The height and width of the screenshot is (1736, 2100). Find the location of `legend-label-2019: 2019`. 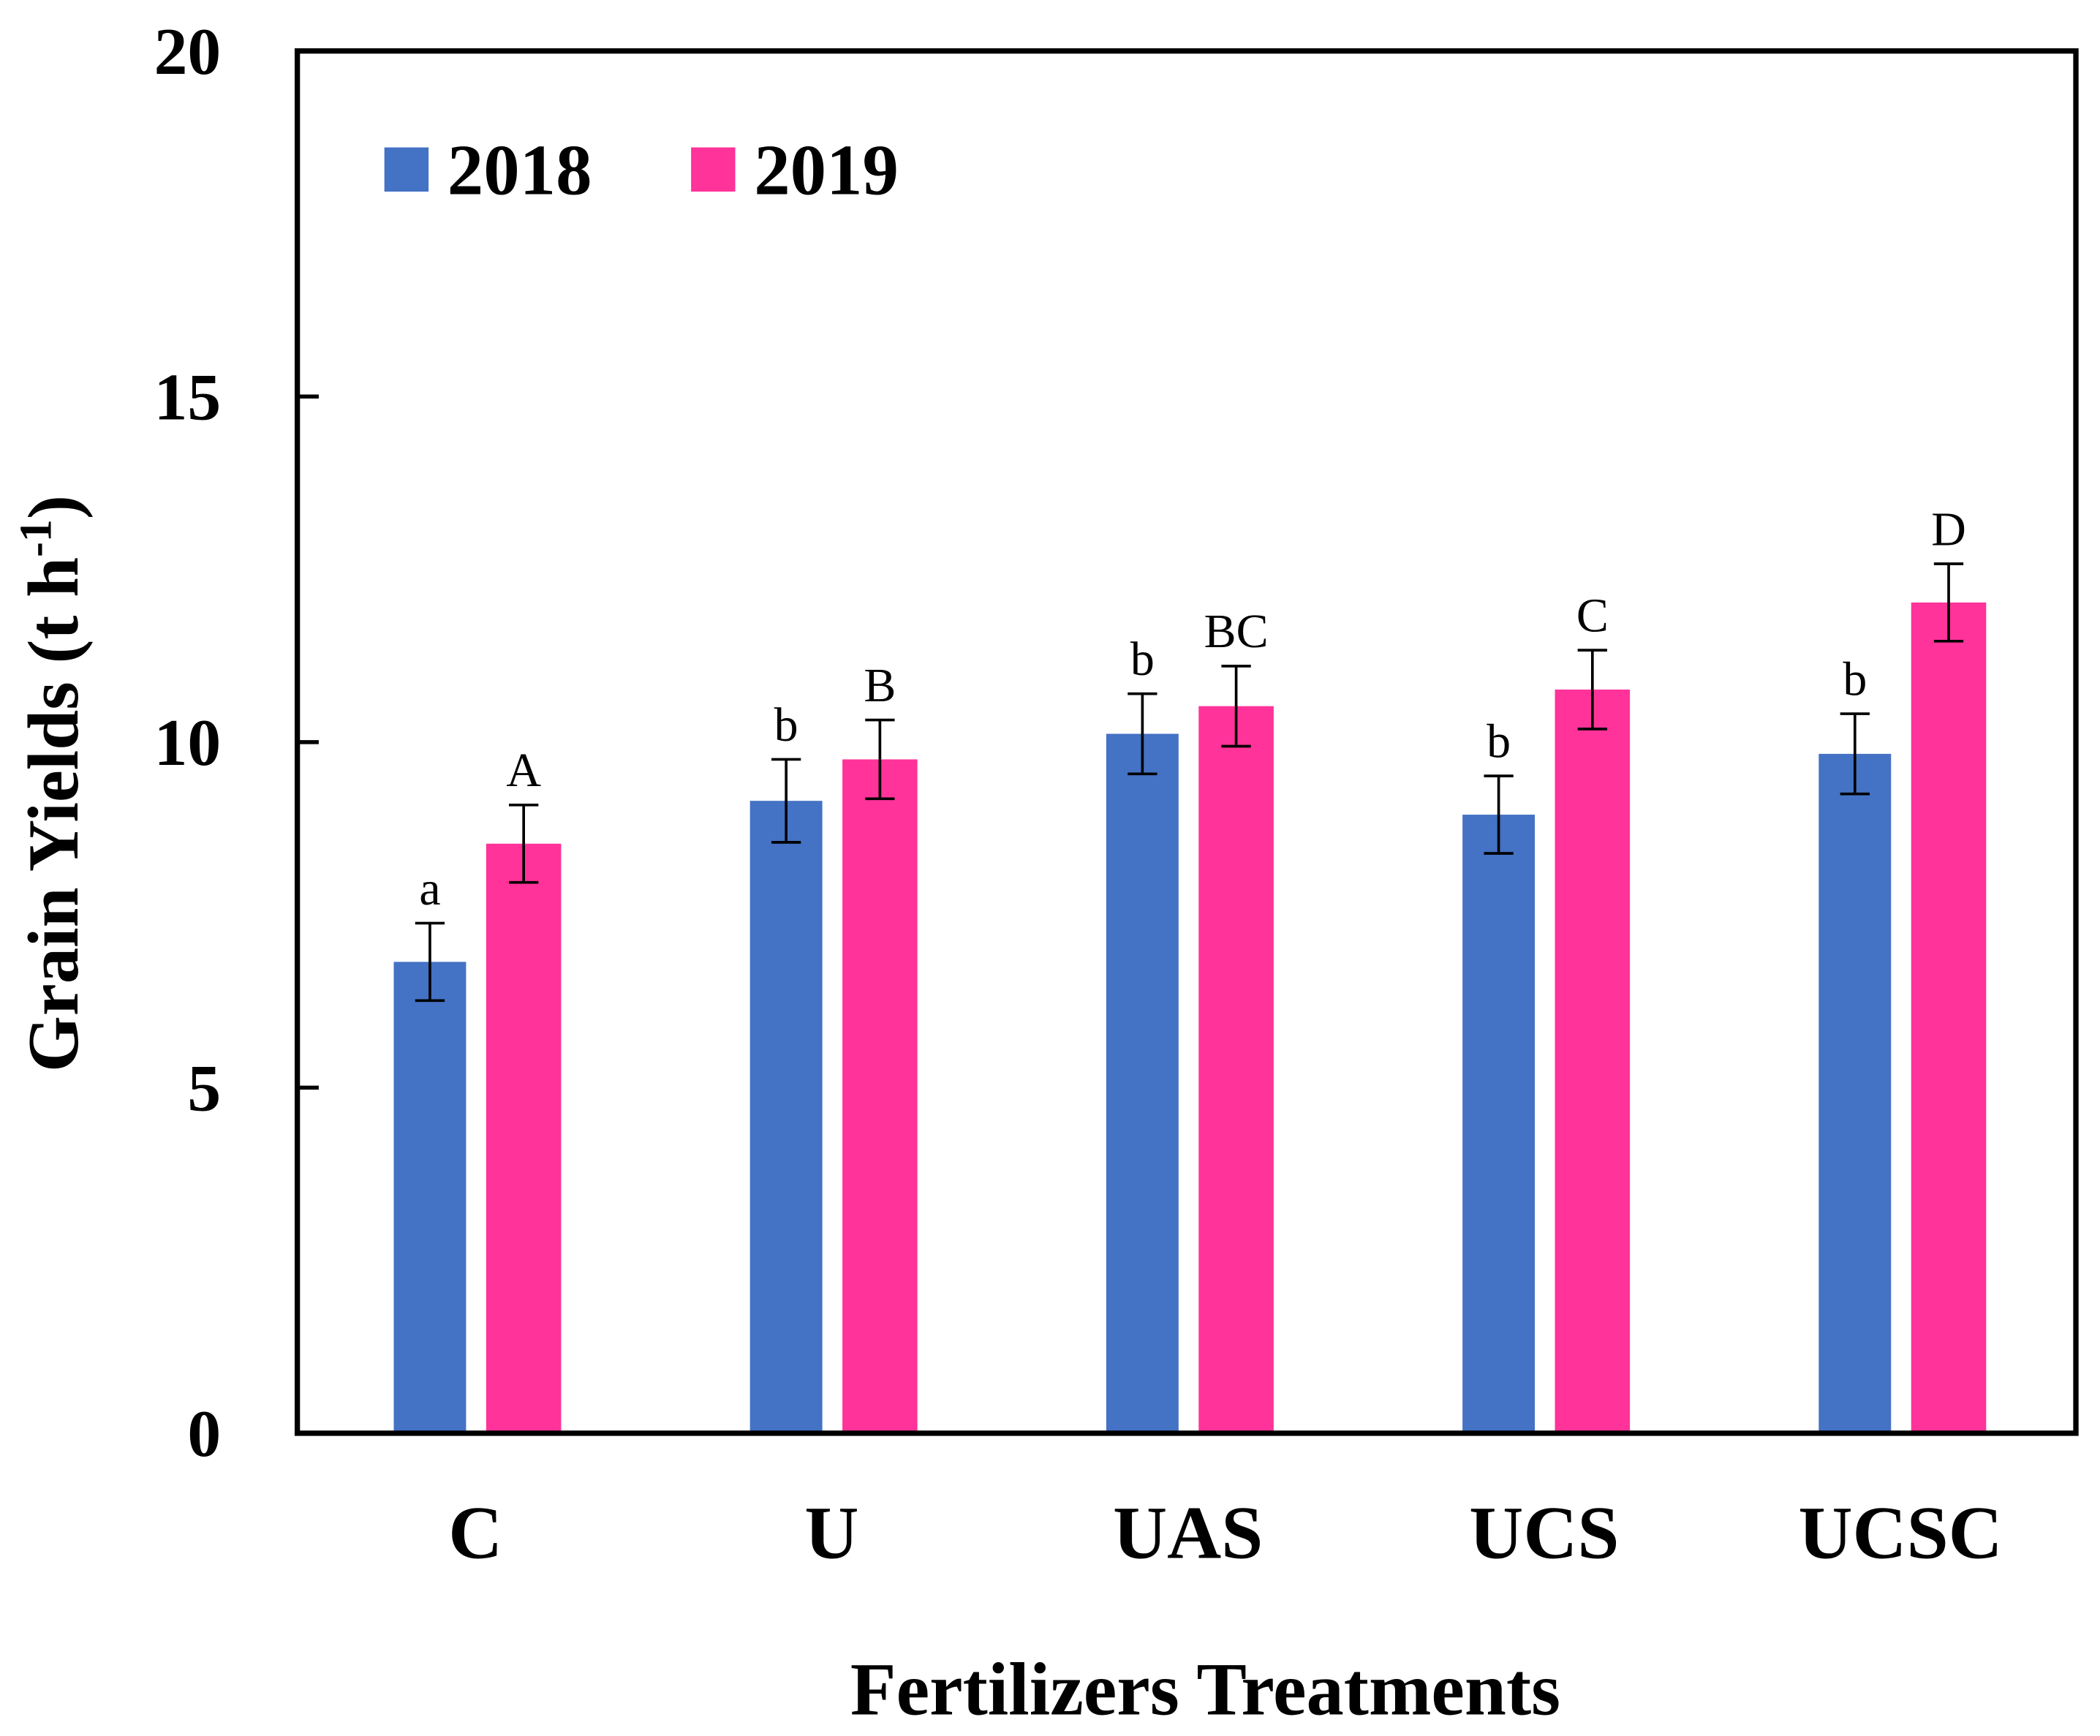

legend-label-2019: 2019 is located at coordinates (826, 171).